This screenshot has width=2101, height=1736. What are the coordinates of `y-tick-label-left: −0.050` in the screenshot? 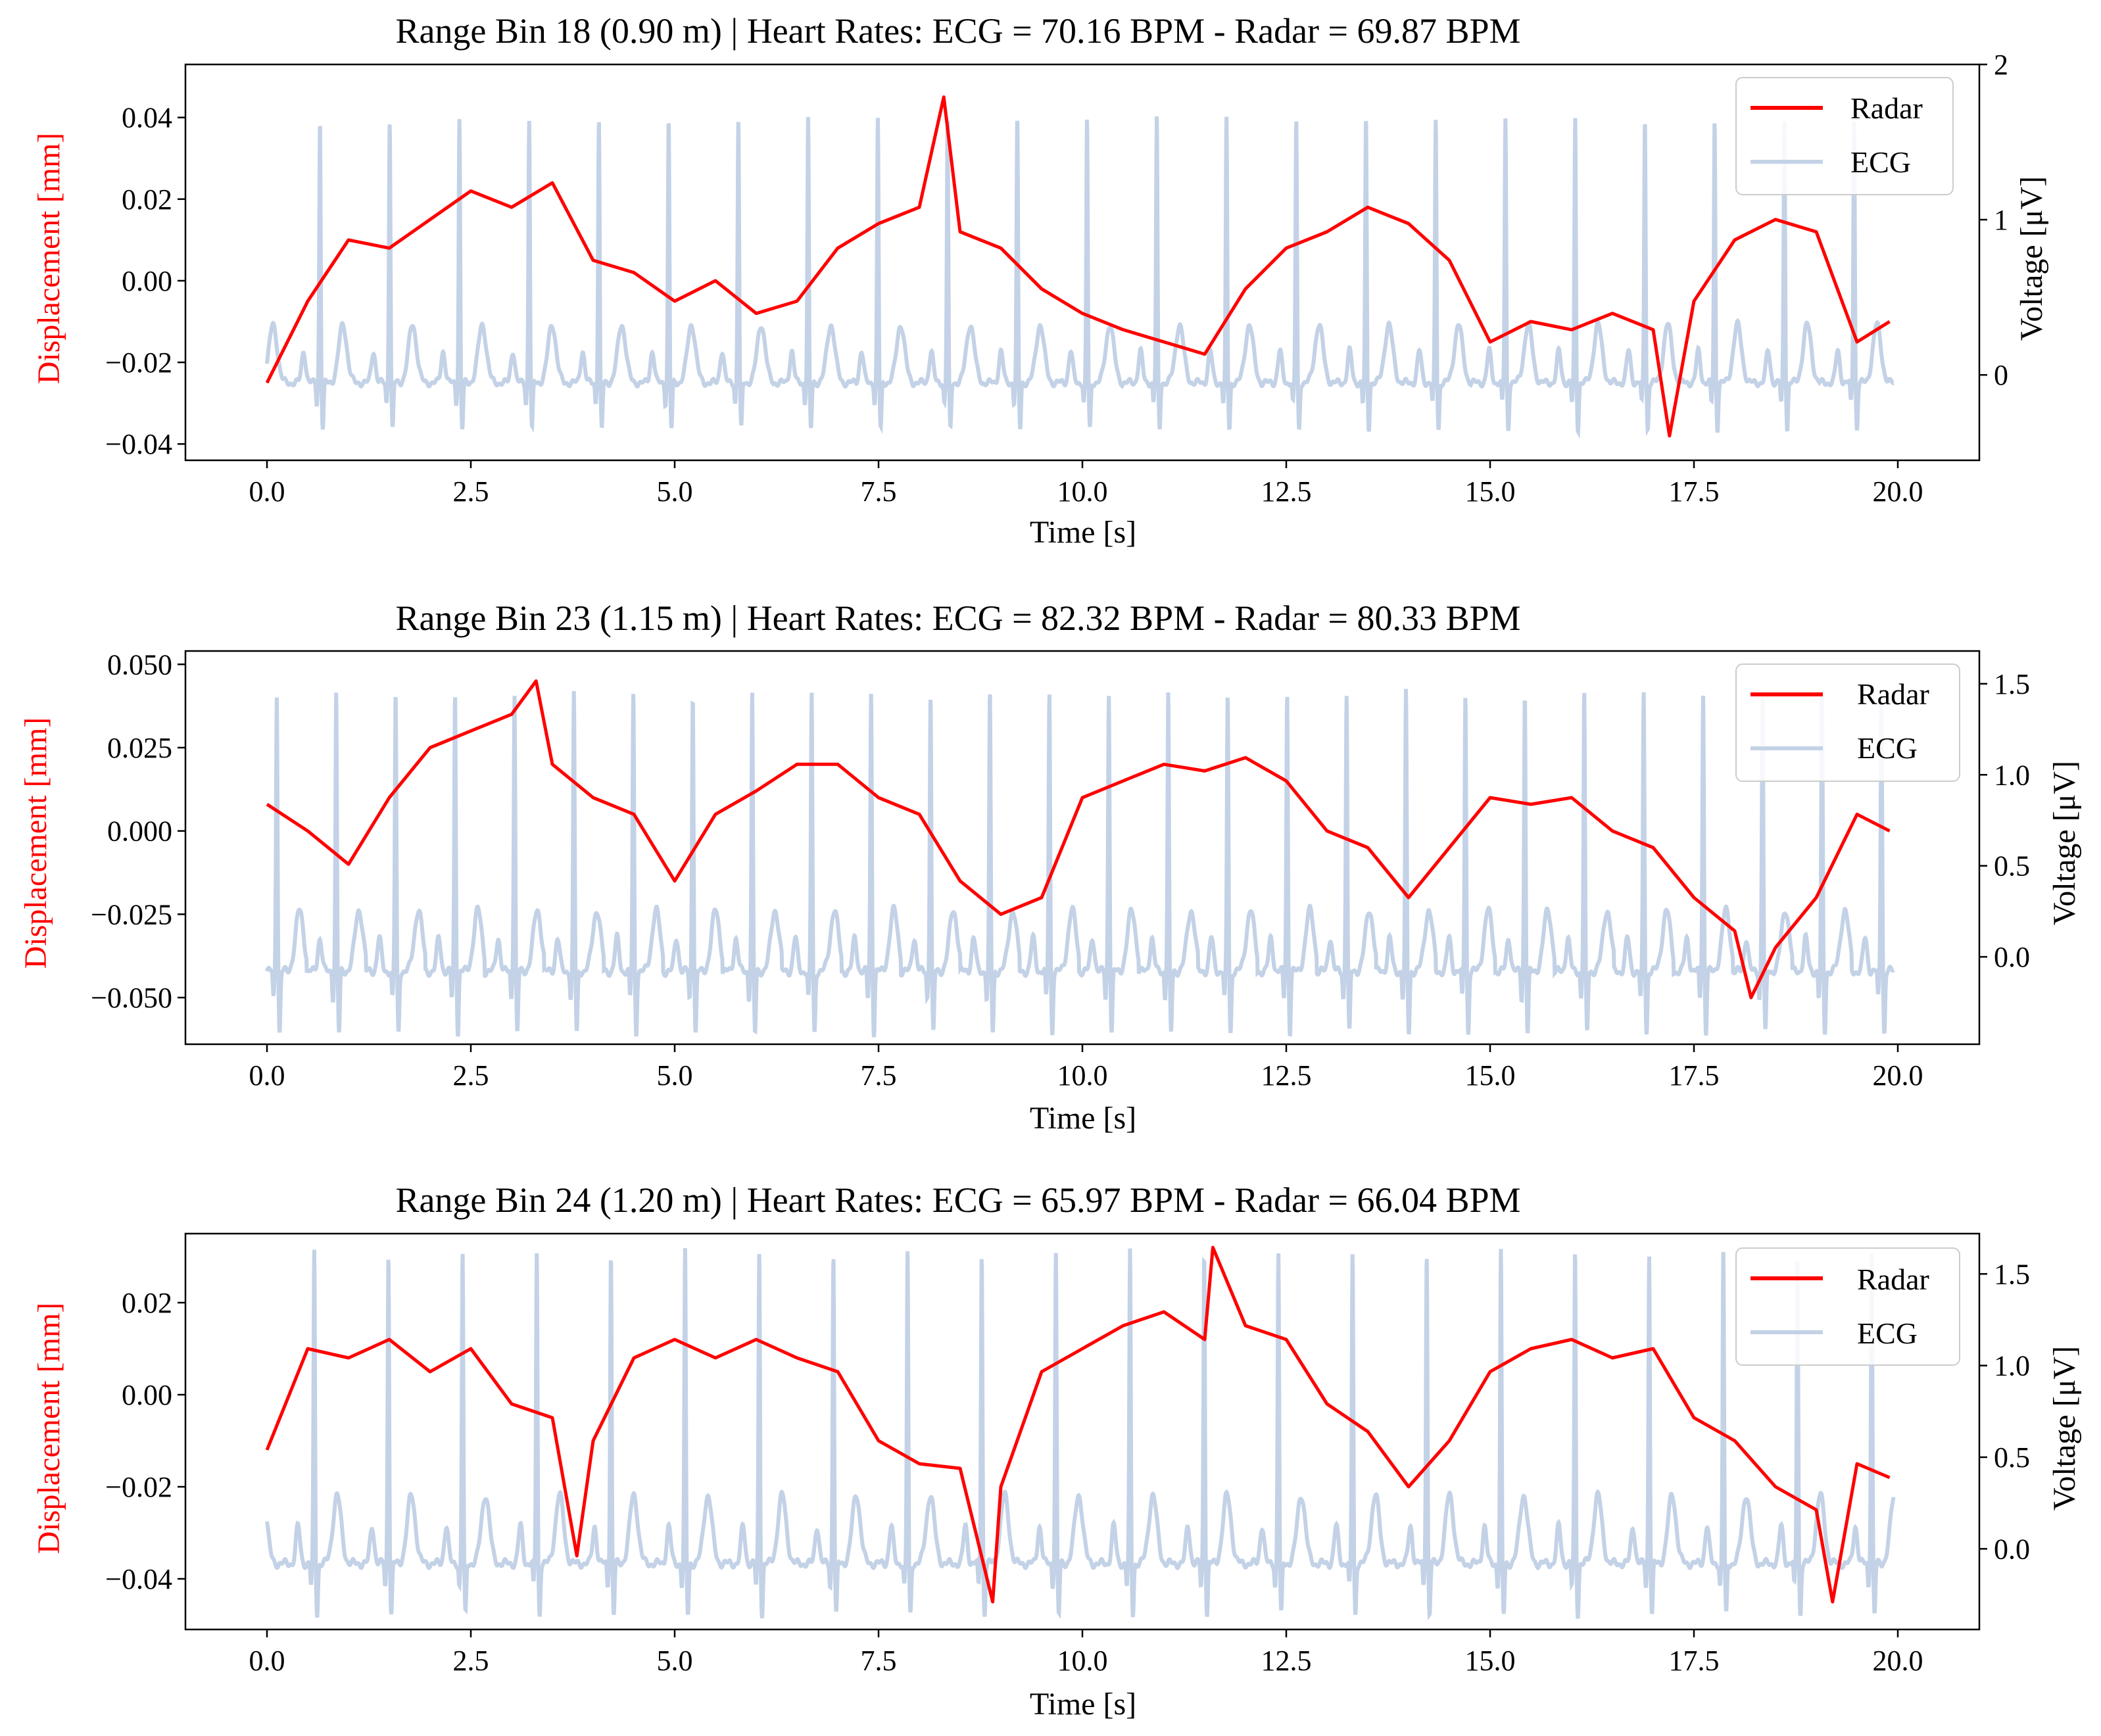 It's located at (131, 998).